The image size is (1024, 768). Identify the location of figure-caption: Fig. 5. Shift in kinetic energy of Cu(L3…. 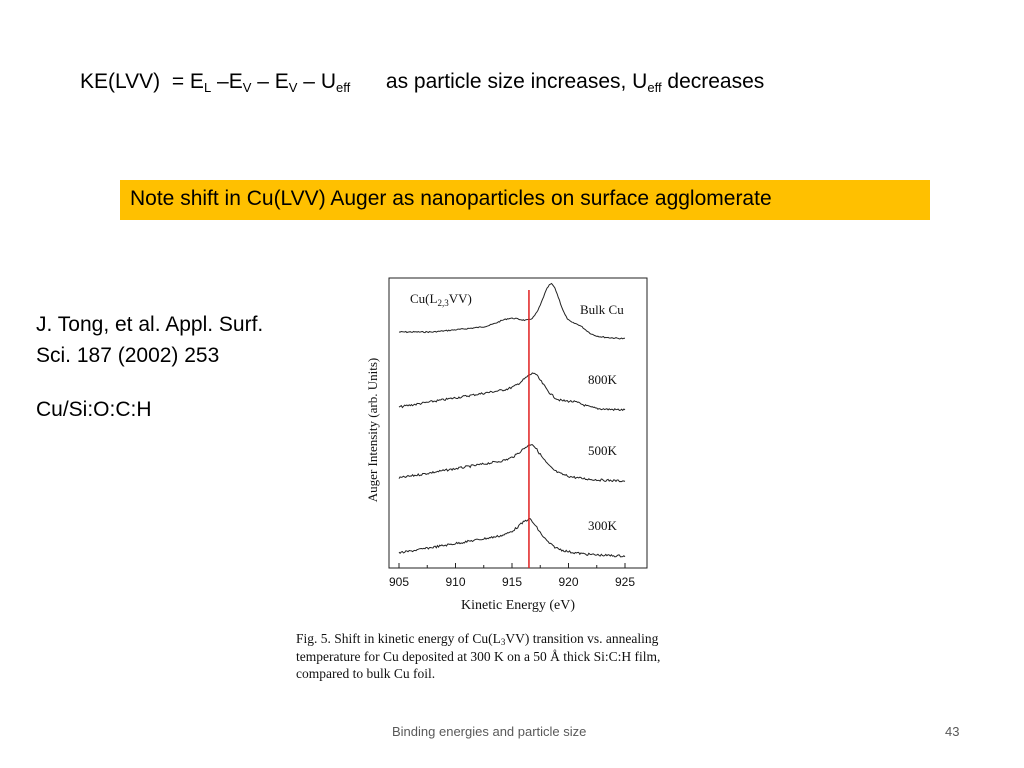
(516, 656).